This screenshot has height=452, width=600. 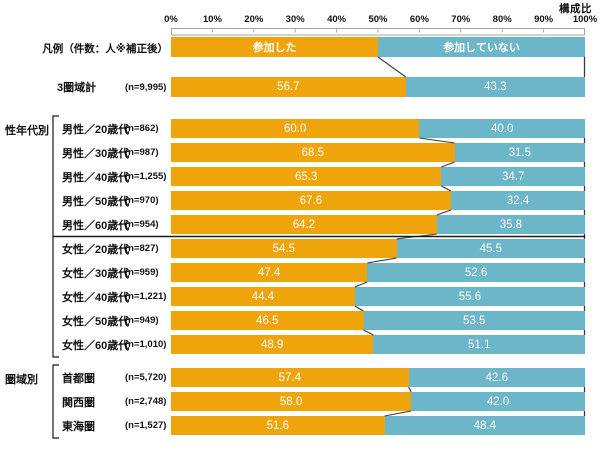 What do you see at coordinates (146, 377) in the screenshot?
I see `row-n-label: (n=5,720)` at bounding box center [146, 377].